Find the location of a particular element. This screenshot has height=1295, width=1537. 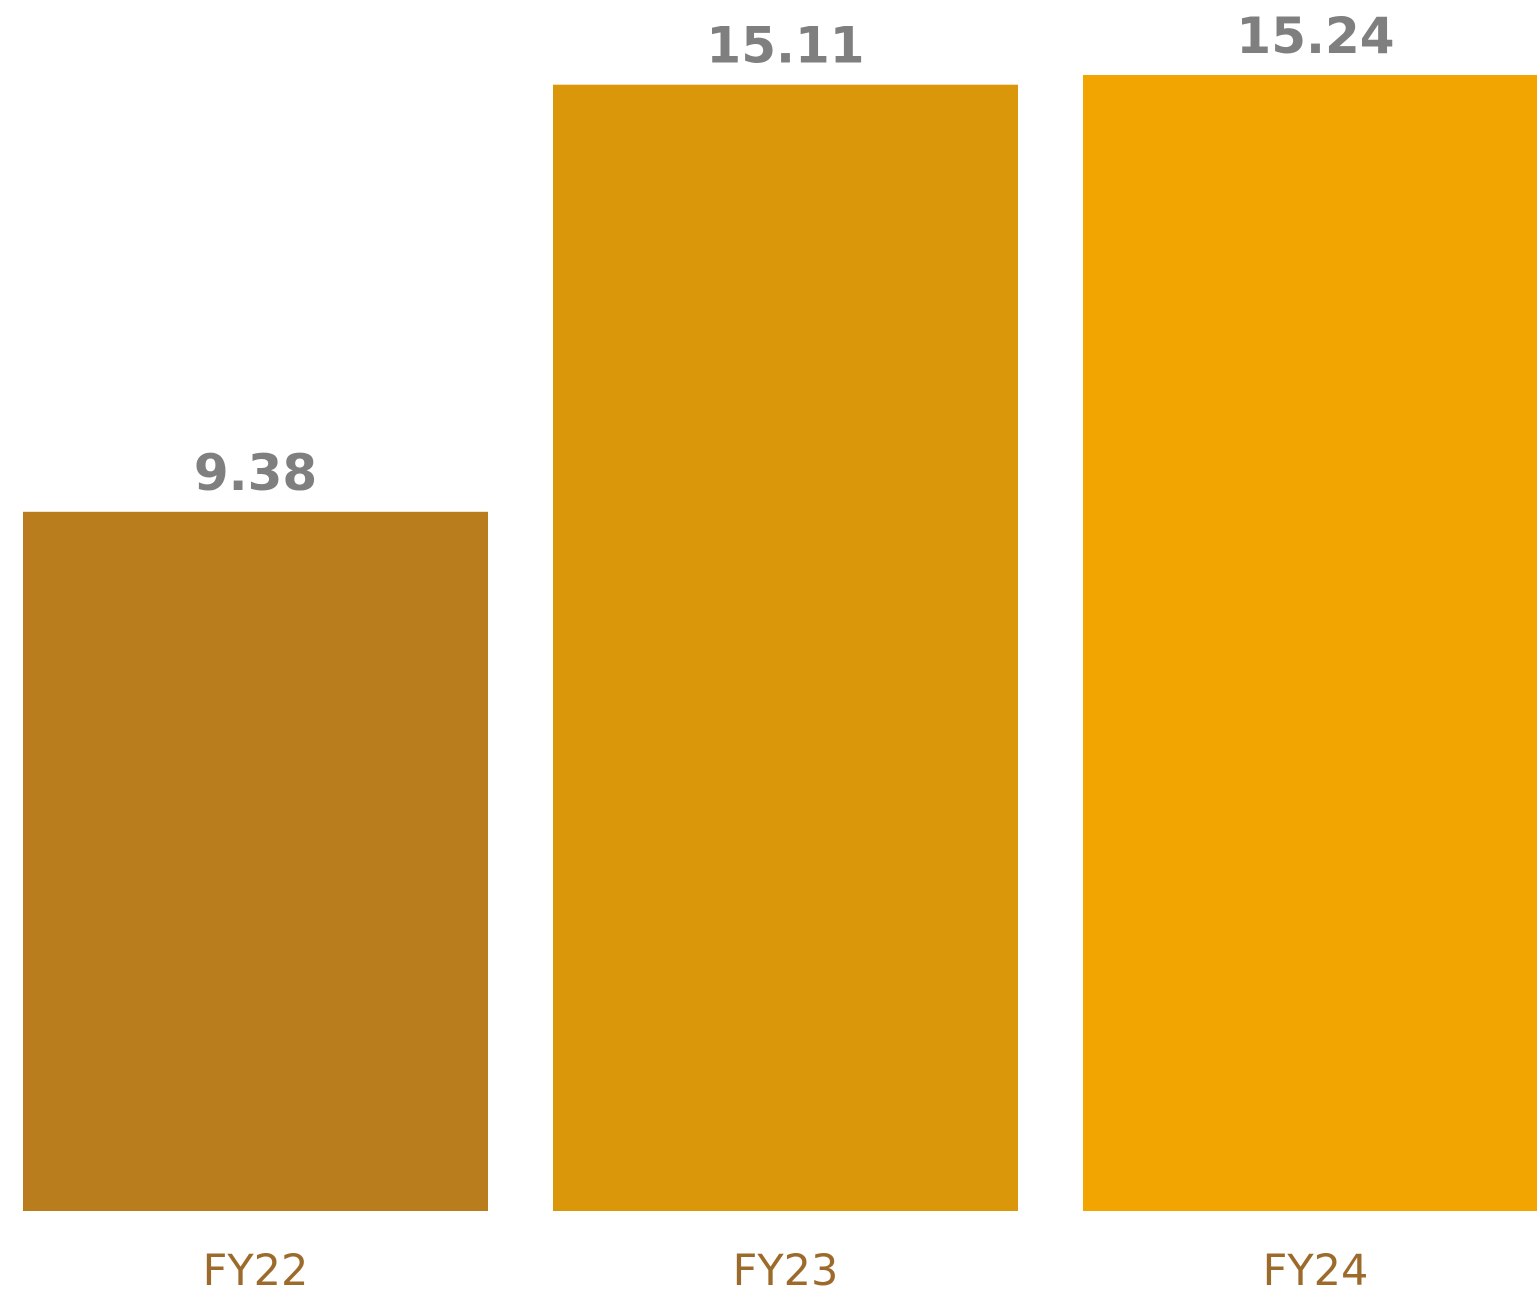

category-label-fy23: FY23 is located at coordinates (786, 1270).